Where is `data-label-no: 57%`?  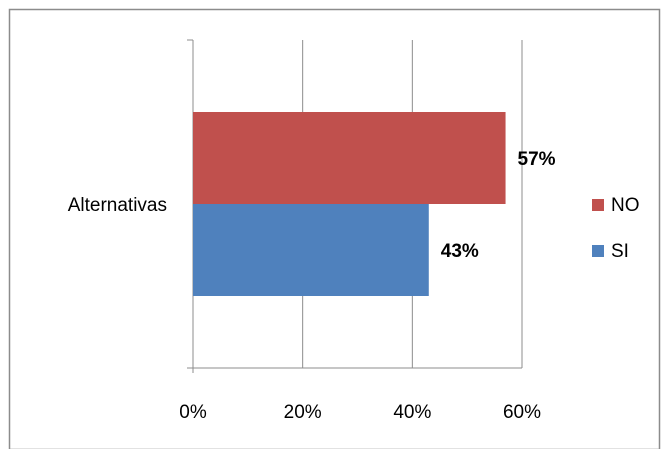 data-label-no: 57% is located at coordinates (537, 159).